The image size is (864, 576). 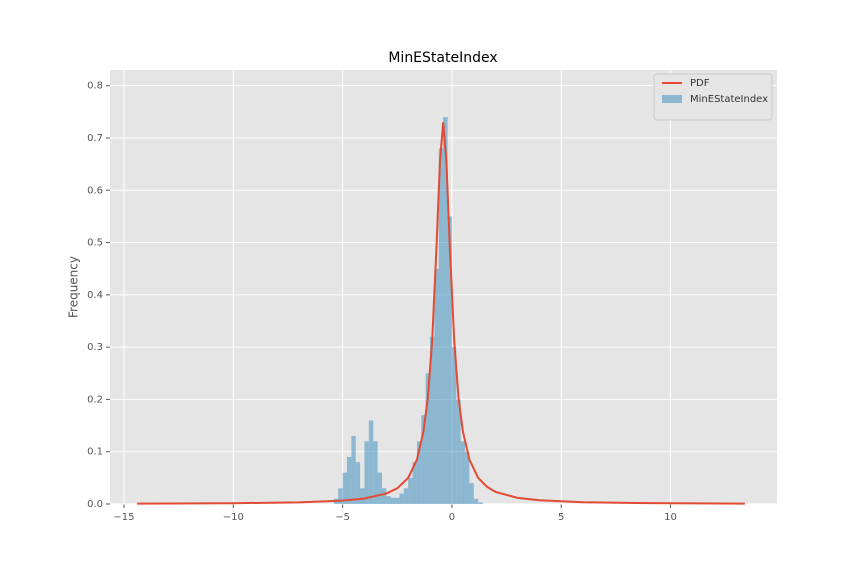 I want to click on y-tick-label: 0.4, so click(x=95, y=295).